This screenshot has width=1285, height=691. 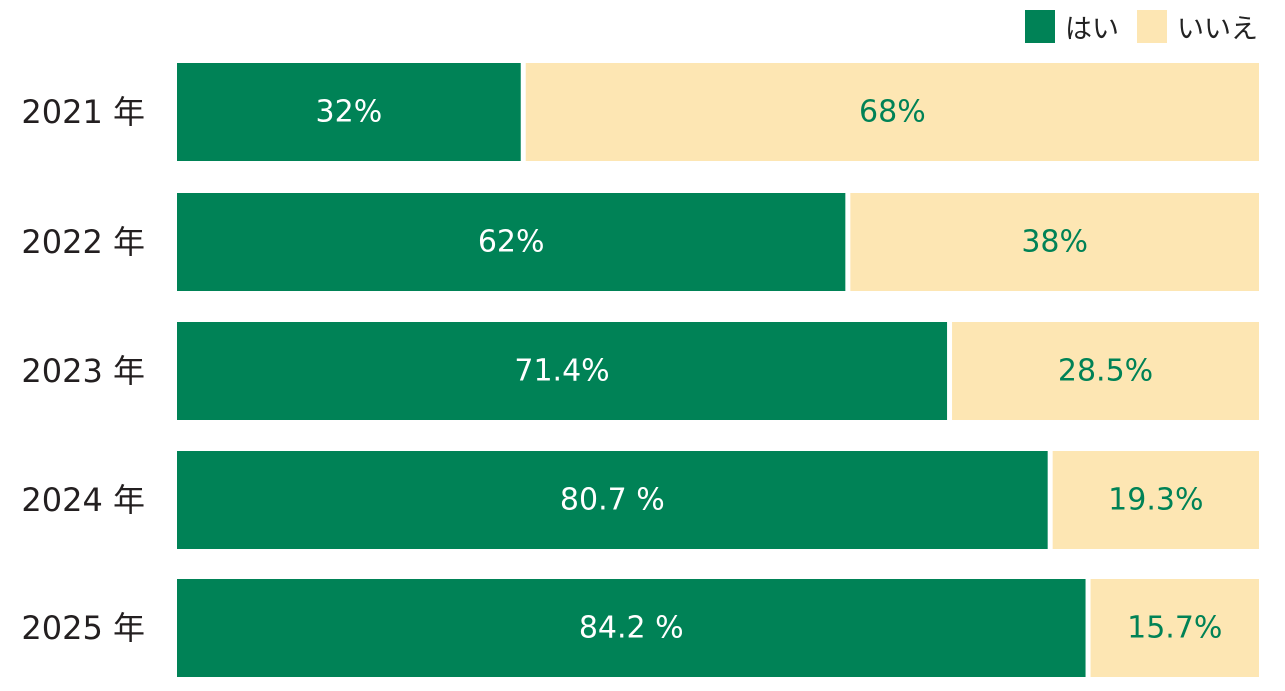 I want to click on data-label-yes: 32%, so click(x=349, y=112).